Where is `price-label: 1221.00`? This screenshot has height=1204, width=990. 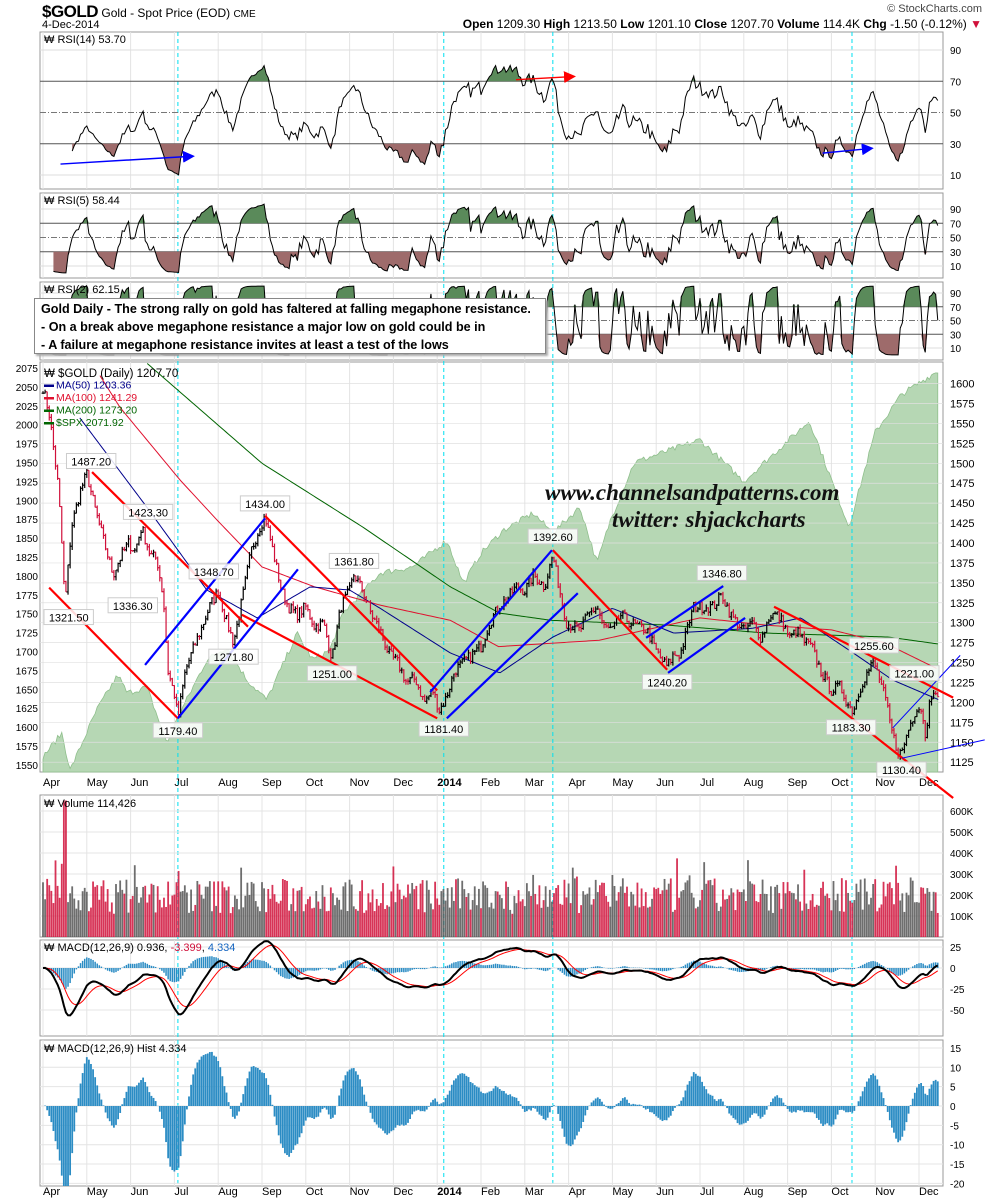
price-label: 1221.00 is located at coordinates (914, 675).